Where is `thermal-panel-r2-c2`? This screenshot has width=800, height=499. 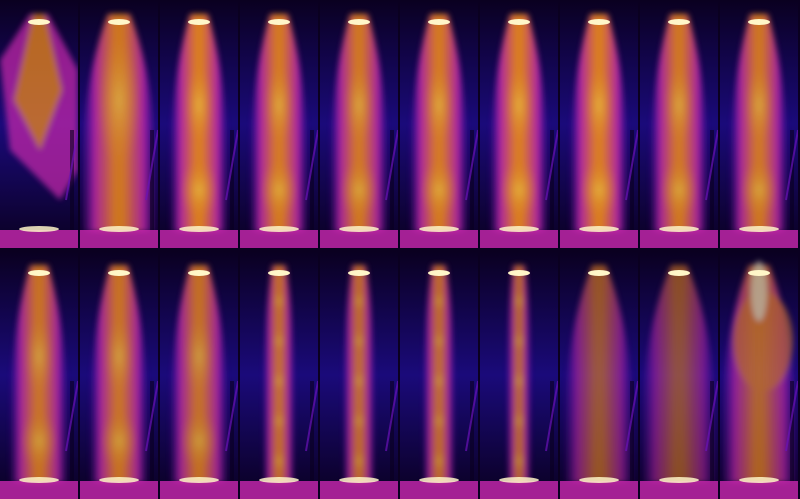 thermal-panel-r2-c2 is located at coordinates (119, 375).